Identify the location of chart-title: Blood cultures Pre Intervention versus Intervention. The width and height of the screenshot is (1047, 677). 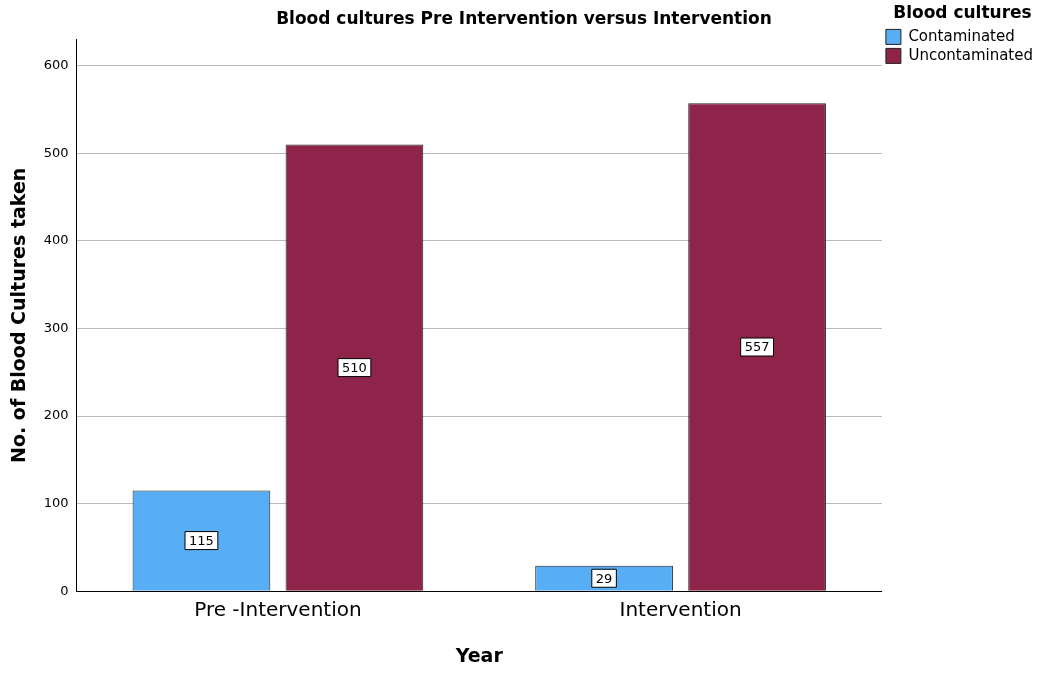
(524, 17).